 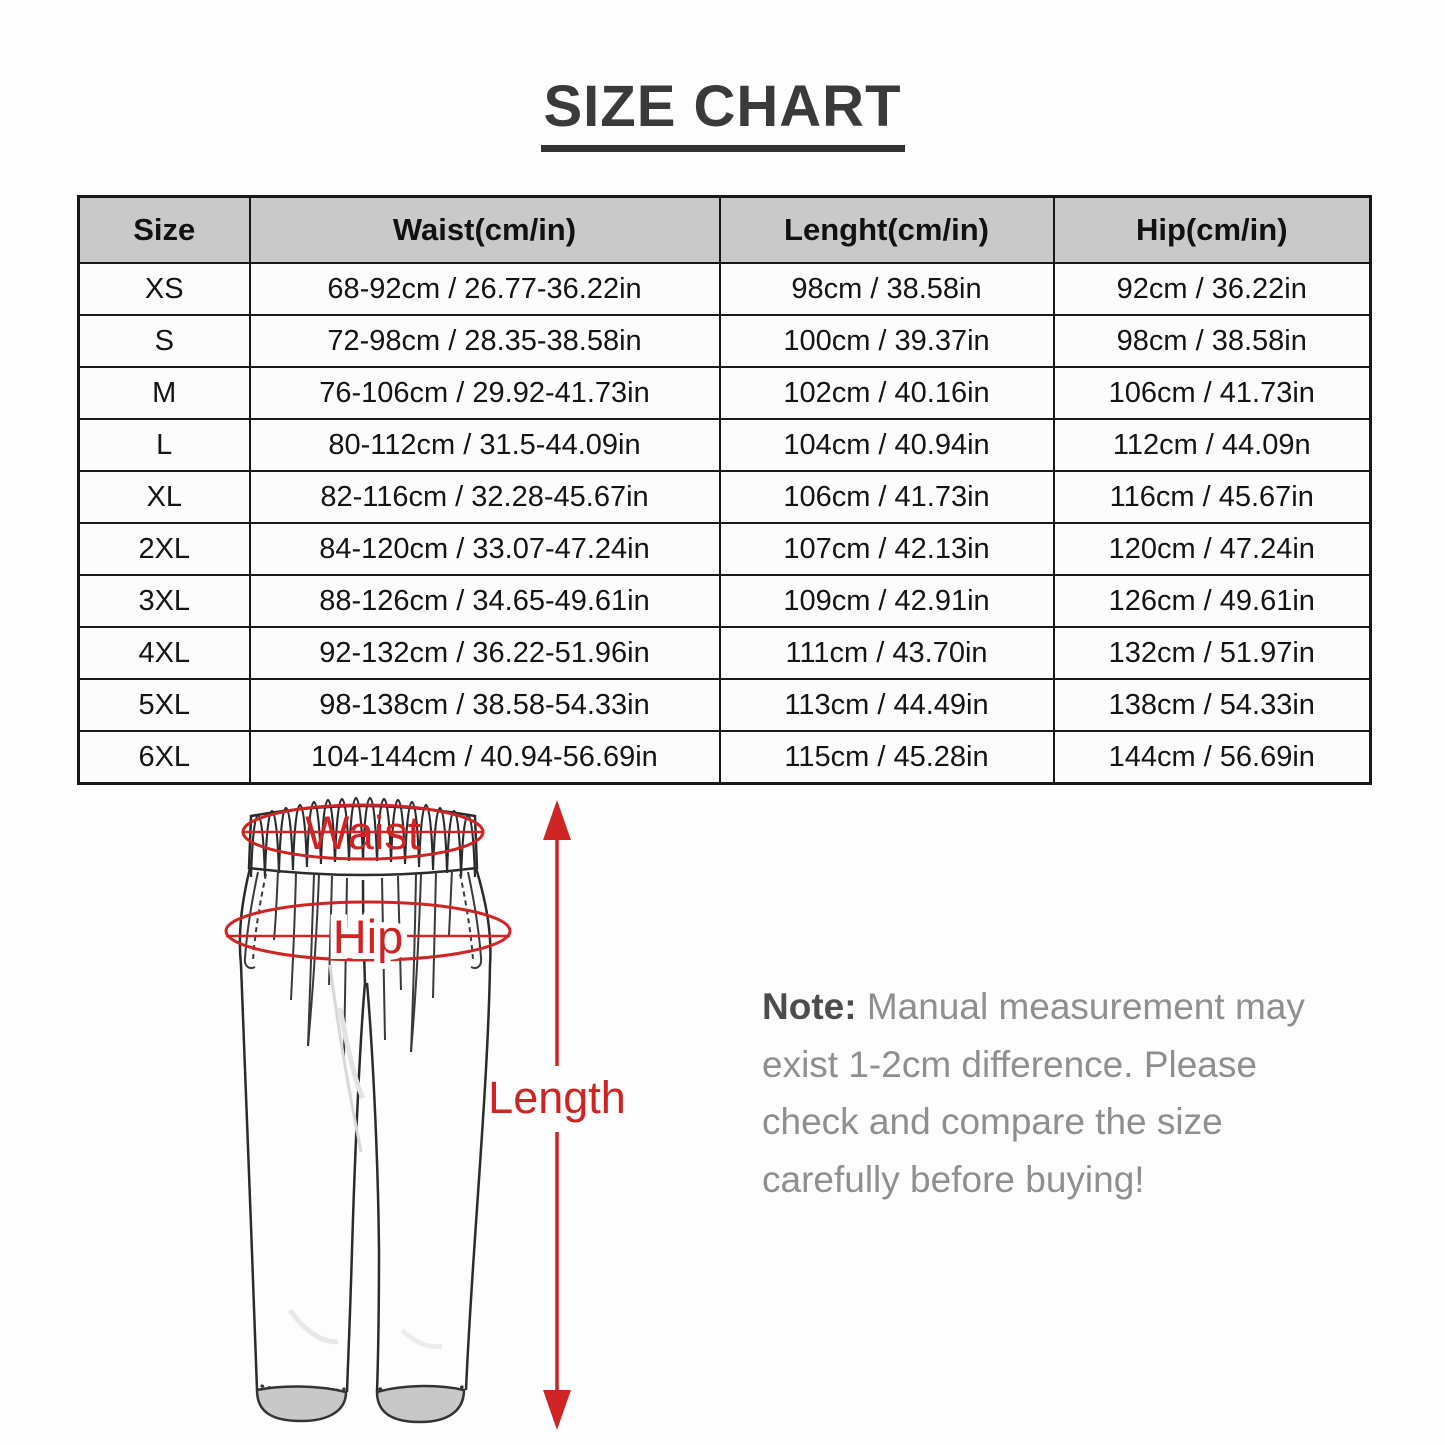 I want to click on value-cell: 144cm / 56.69in, so click(x=1212, y=757).